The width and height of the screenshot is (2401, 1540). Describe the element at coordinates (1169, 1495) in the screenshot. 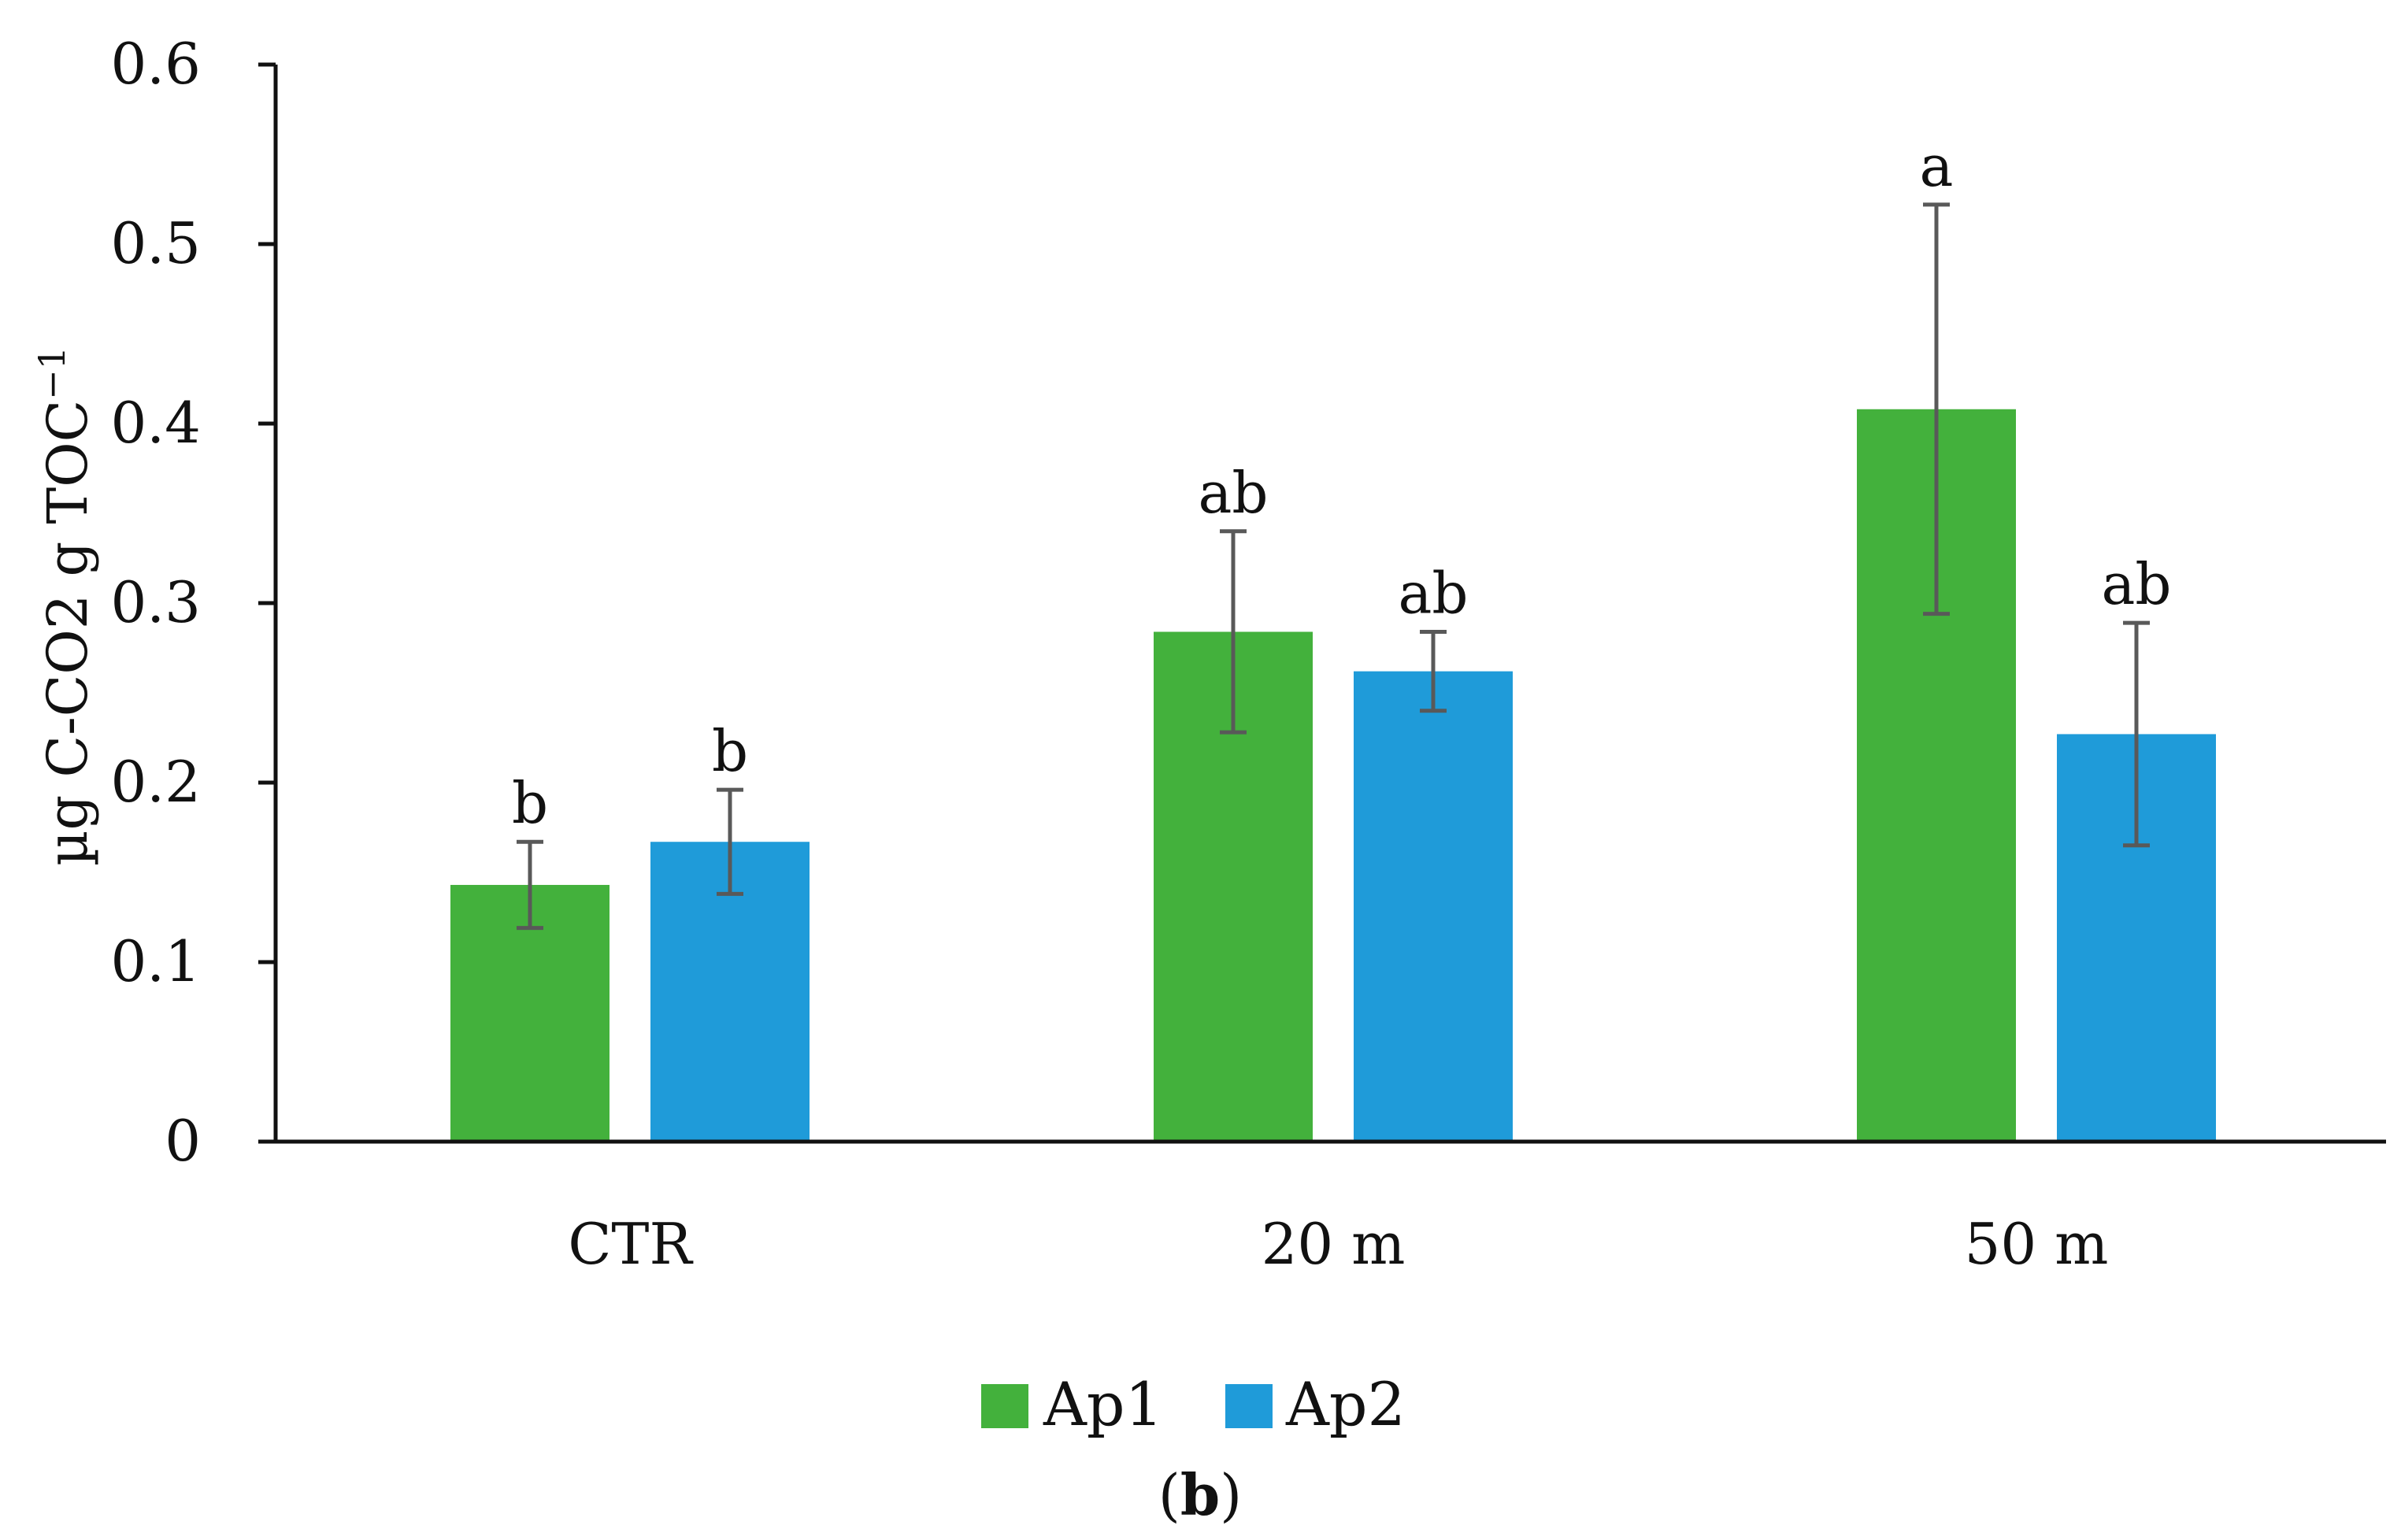

I see `caption-open: (` at that location.